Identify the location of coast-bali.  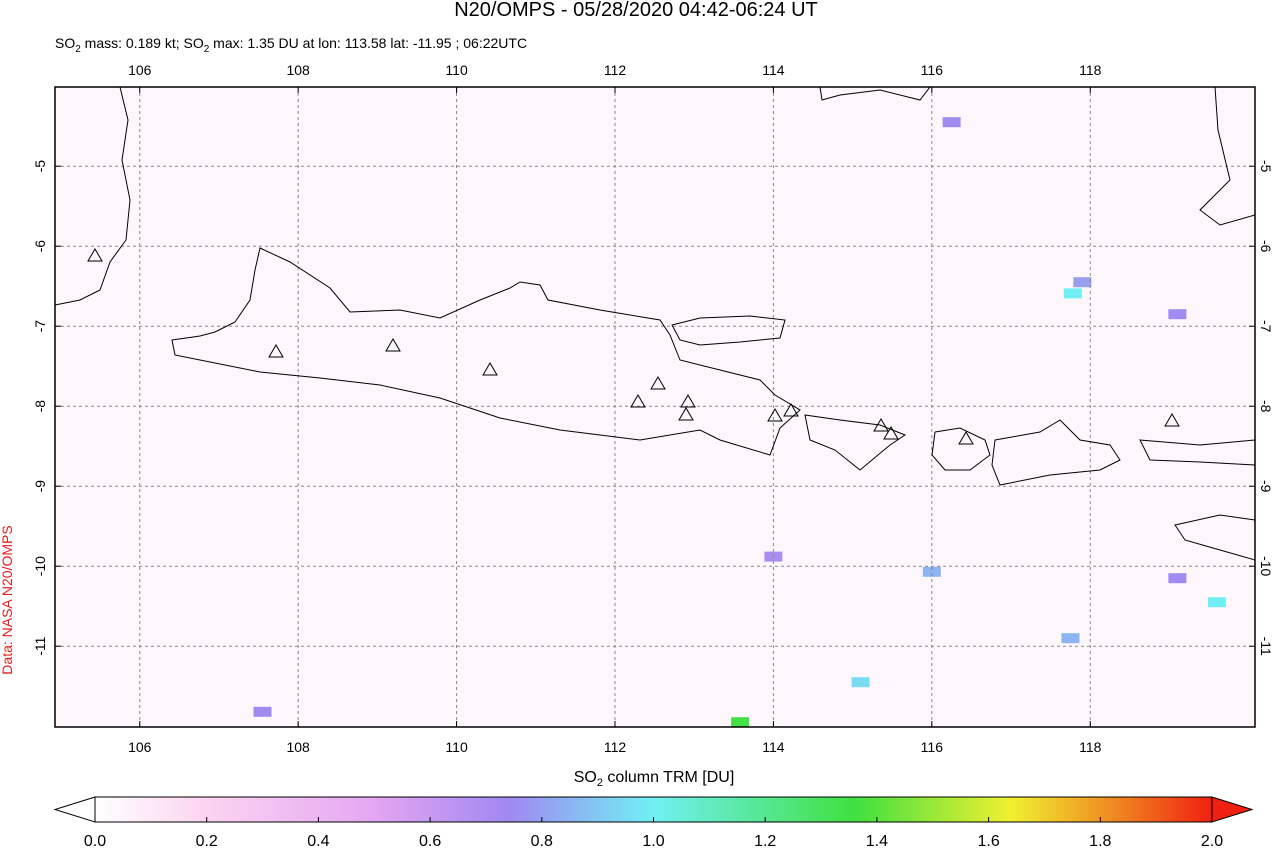
(855, 442).